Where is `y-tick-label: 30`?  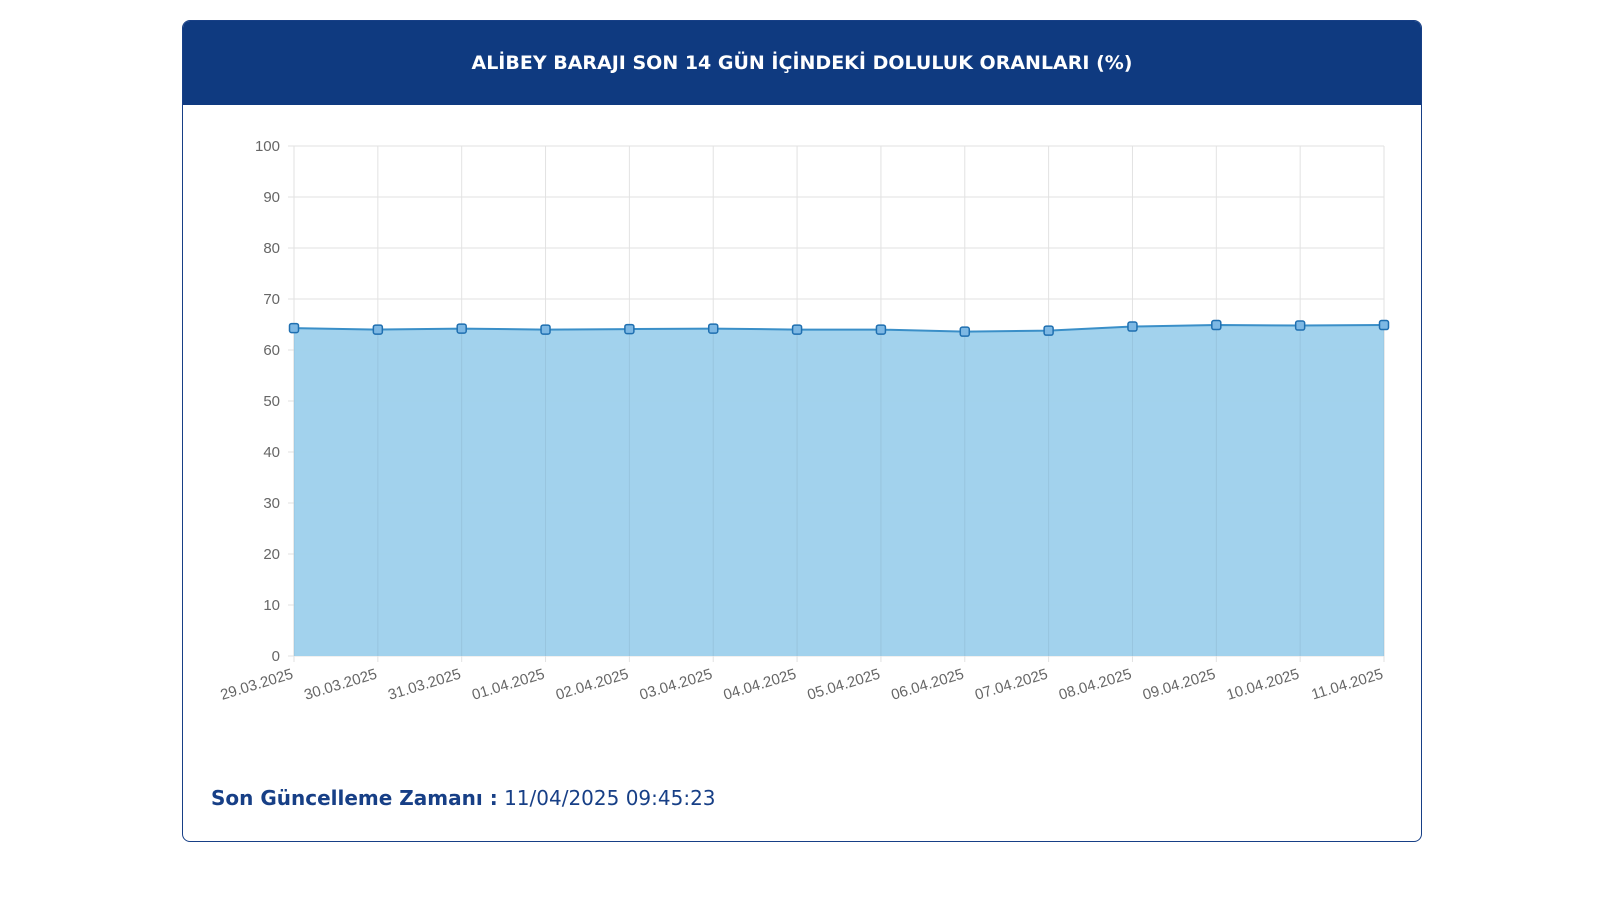 y-tick-label: 30 is located at coordinates (271, 503).